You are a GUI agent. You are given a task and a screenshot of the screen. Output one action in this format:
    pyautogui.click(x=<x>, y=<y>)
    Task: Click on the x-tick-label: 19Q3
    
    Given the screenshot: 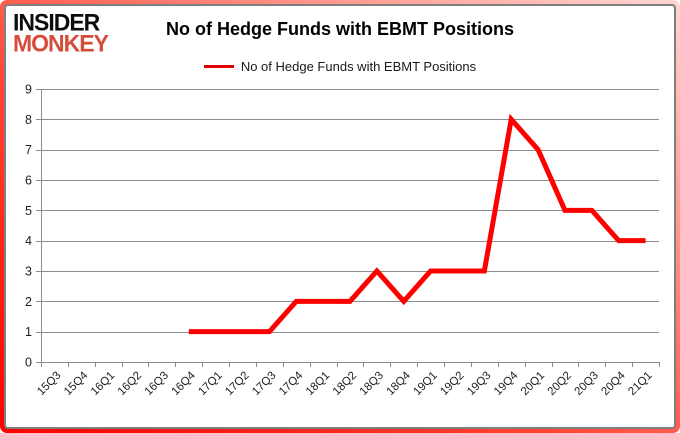 What is the action you would take?
    pyautogui.click(x=479, y=384)
    